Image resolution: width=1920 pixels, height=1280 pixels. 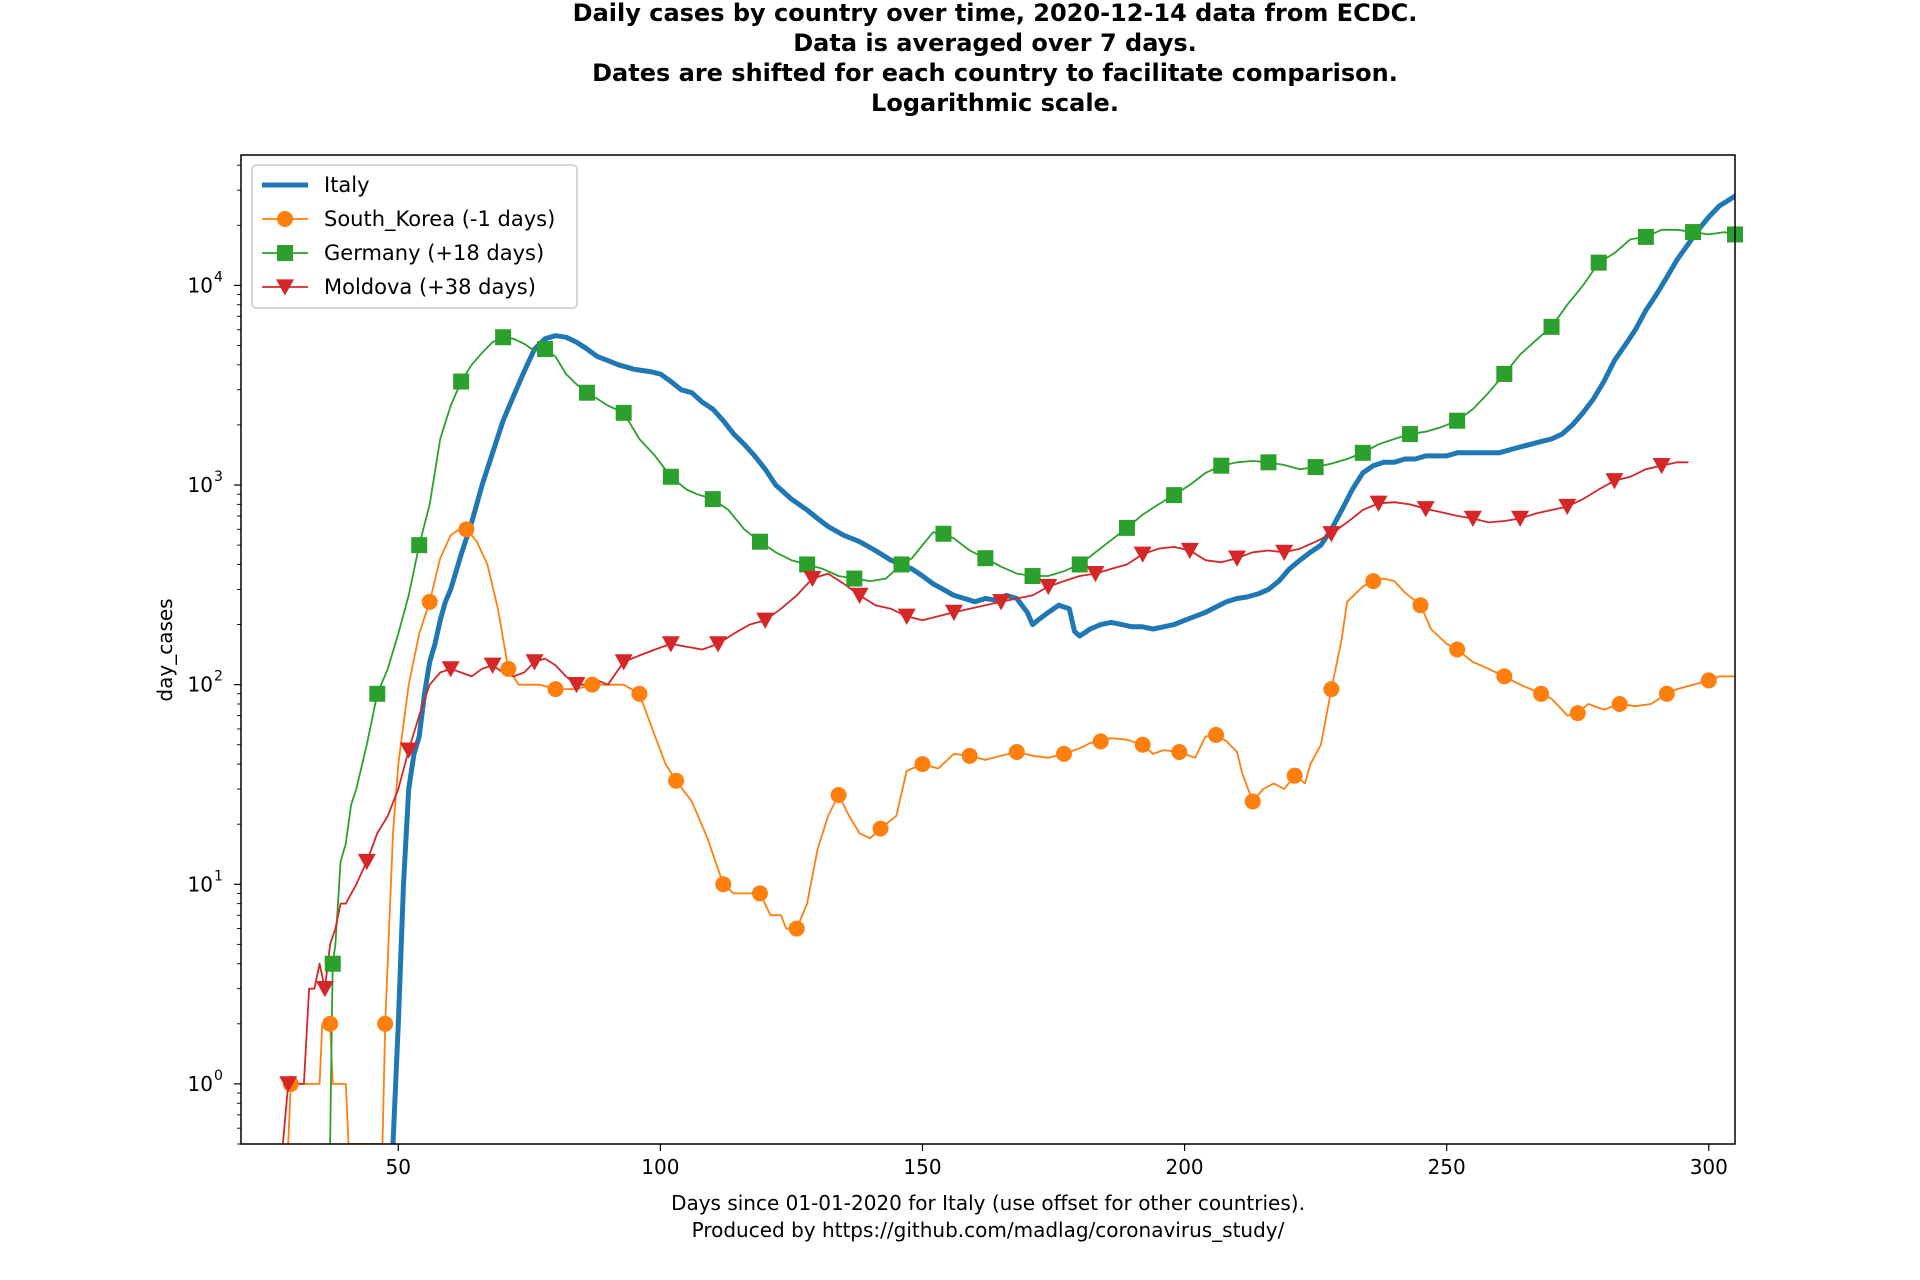 What do you see at coordinates (434, 253) in the screenshot?
I see `legend-label-3: Germany (+18 days)` at bounding box center [434, 253].